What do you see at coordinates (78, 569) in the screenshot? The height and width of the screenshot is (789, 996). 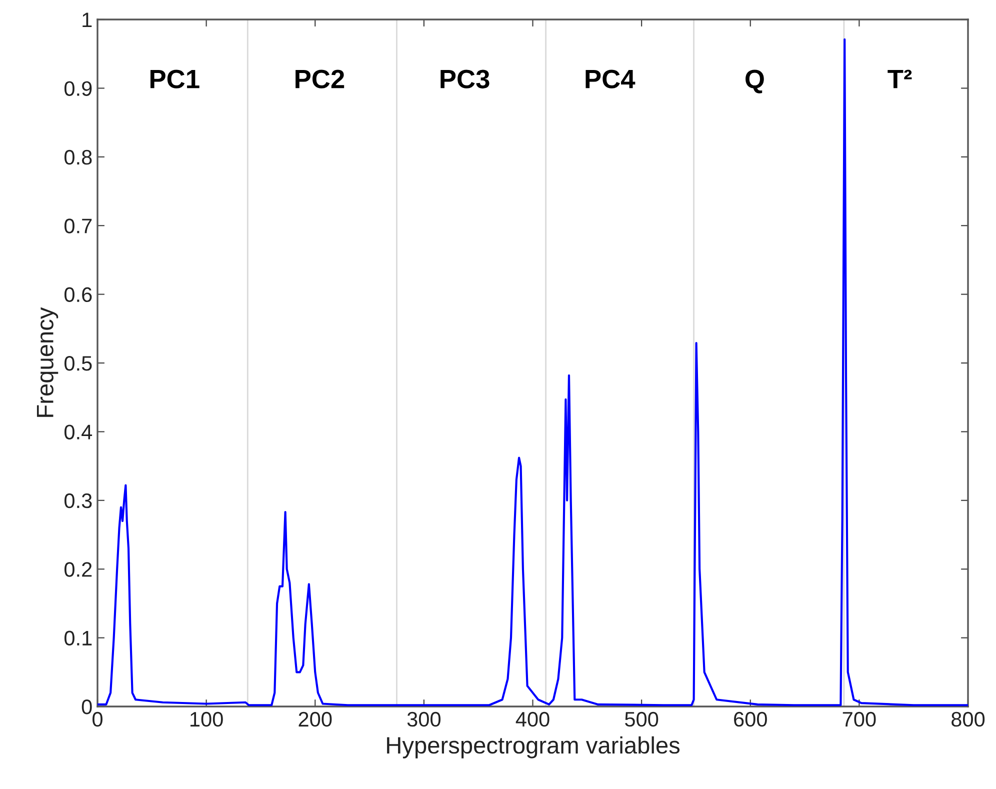 I see `y-tick-label: 0.2` at bounding box center [78, 569].